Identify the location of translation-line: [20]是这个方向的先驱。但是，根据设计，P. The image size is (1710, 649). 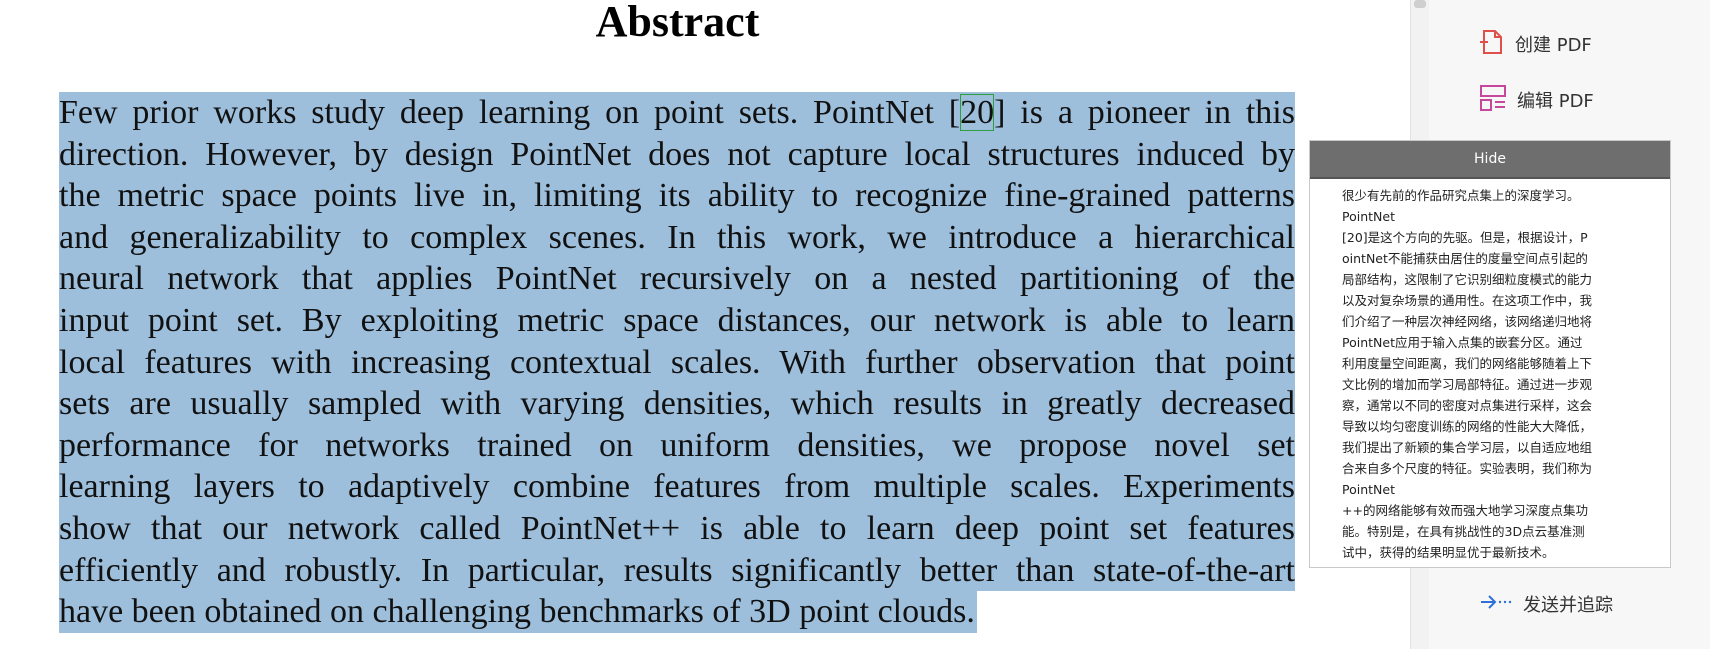
(1465, 237).